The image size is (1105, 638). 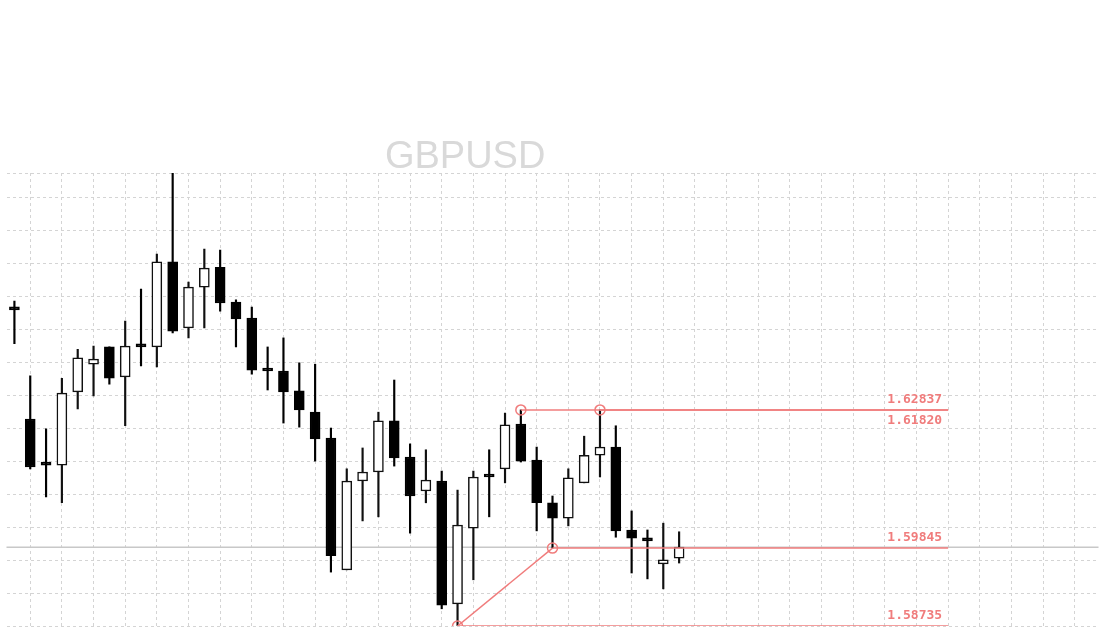 What do you see at coordinates (915, 614) in the screenshot?
I see `series-label: 1.58735` at bounding box center [915, 614].